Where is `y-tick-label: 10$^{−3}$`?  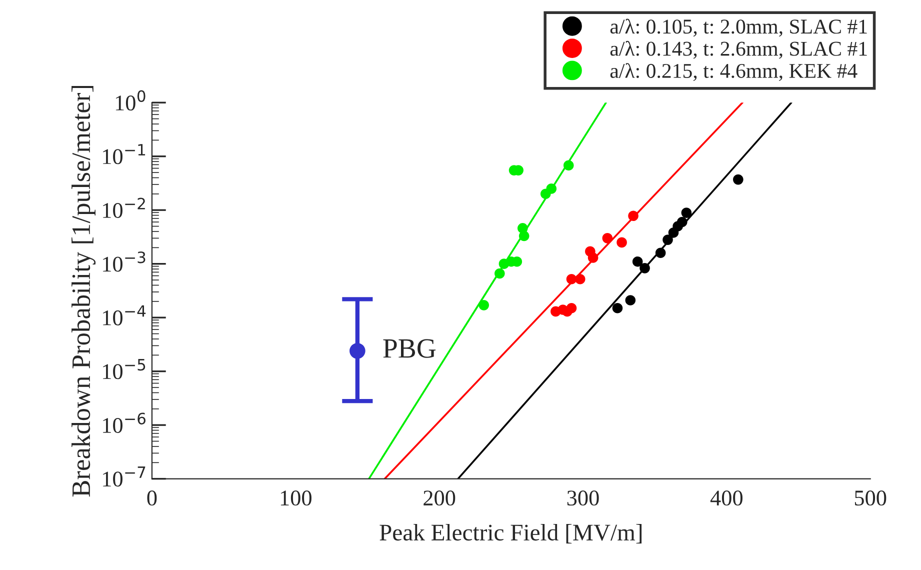 y-tick-label: 10$^{−3}$ is located at coordinates (124, 261).